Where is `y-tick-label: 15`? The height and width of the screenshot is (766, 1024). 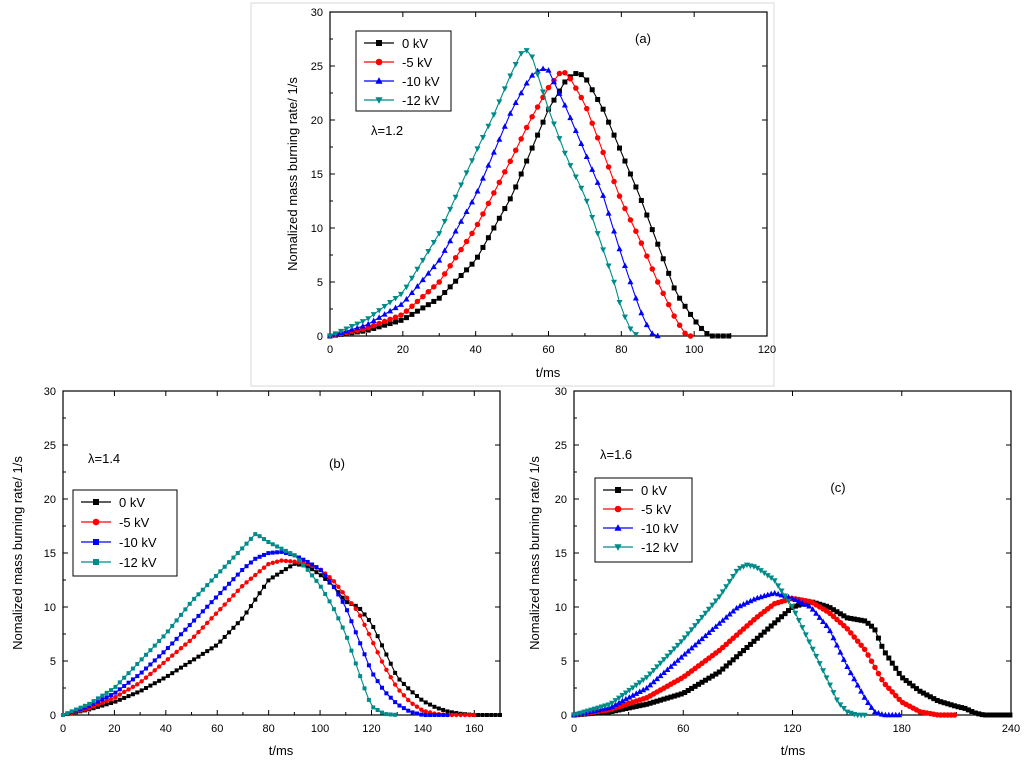 y-tick-label: 15 is located at coordinates (317, 175).